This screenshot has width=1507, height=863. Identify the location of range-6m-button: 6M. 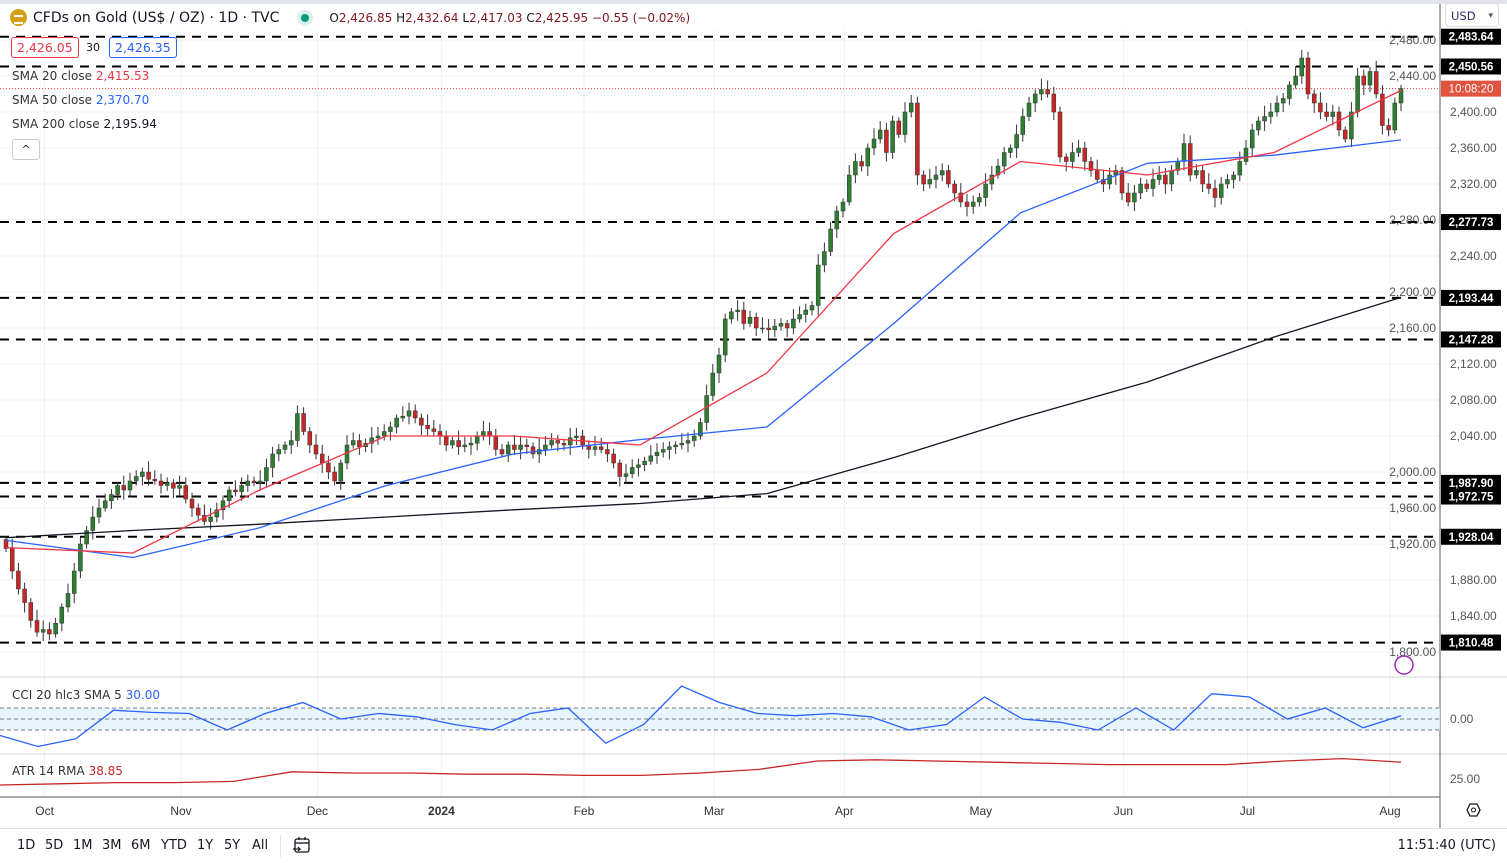
(141, 845).